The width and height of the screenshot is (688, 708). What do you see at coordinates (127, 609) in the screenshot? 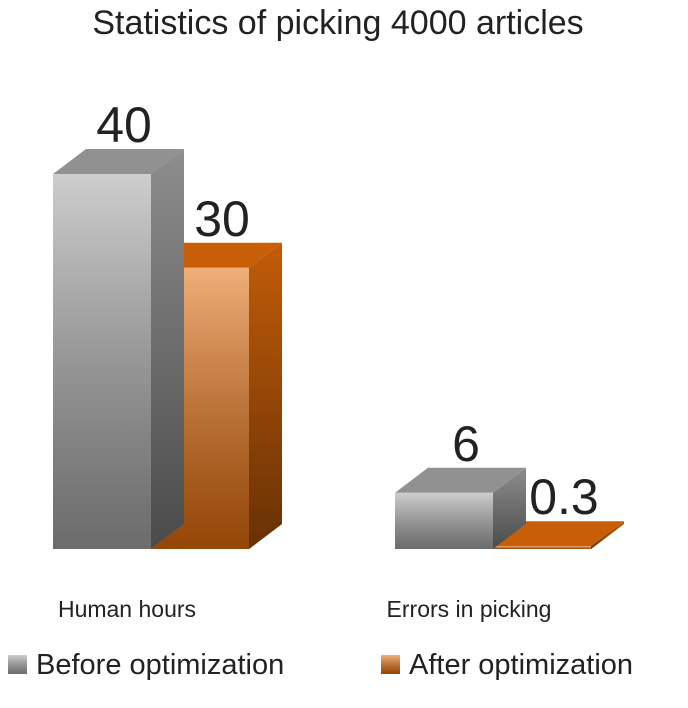
I see `x-tick-label: Human hours` at bounding box center [127, 609].